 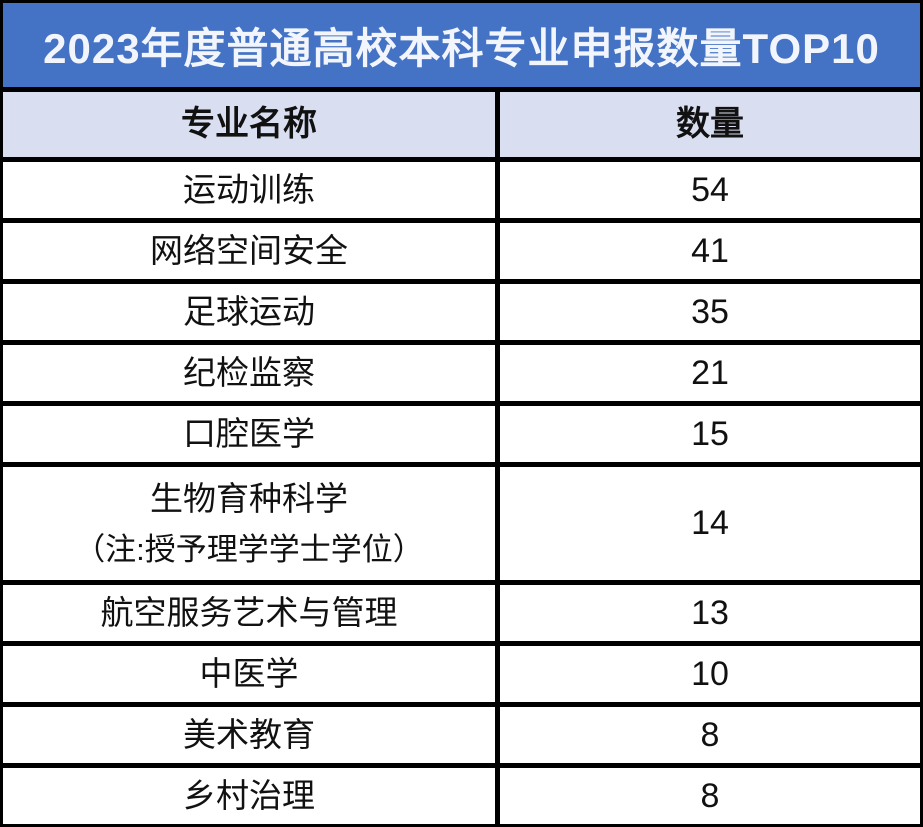 I want to click on count-cell: 54, so click(x=710, y=190).